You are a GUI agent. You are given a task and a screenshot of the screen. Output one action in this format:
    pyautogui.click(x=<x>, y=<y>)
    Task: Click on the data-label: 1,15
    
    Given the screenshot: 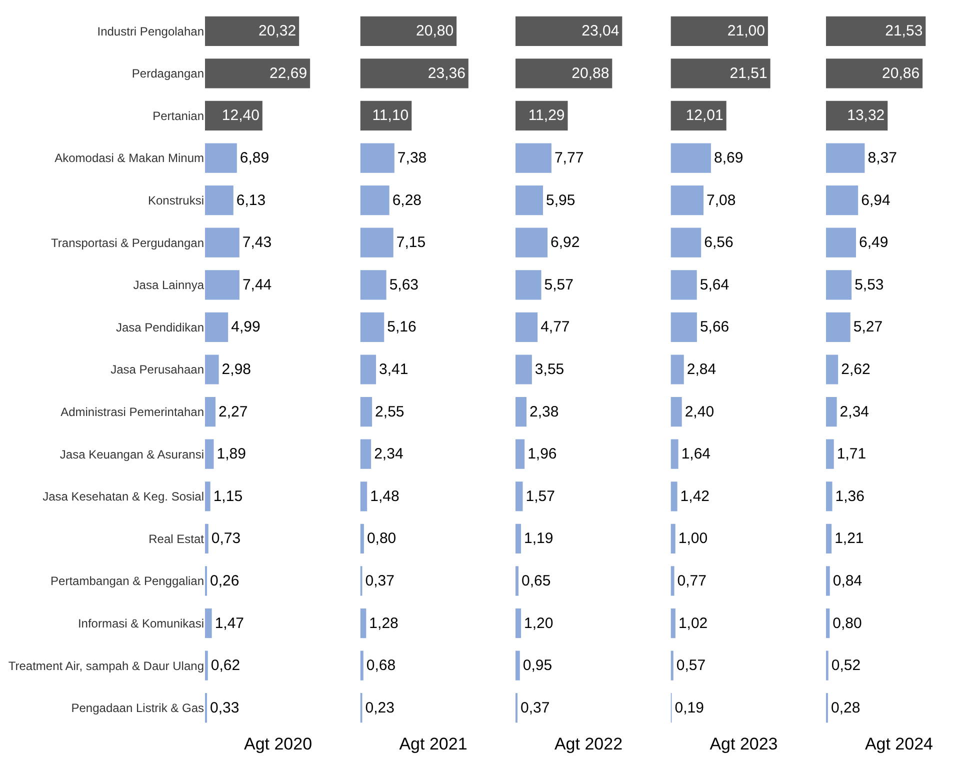 What is the action you would take?
    pyautogui.click(x=228, y=496)
    